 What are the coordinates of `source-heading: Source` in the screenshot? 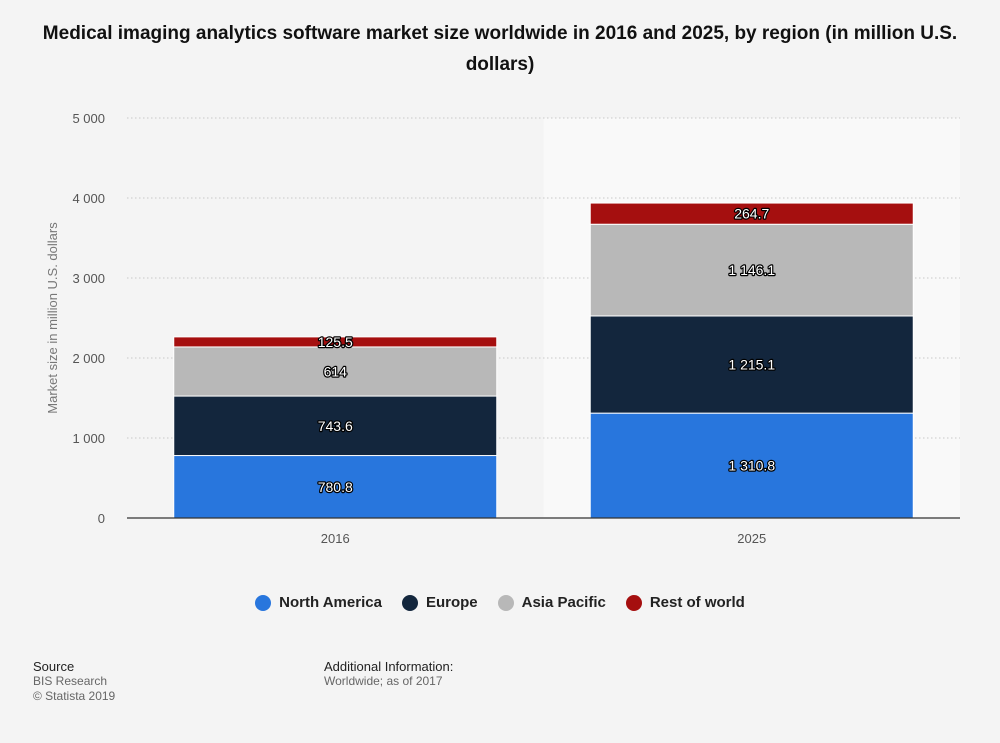 It's located at (54, 666).